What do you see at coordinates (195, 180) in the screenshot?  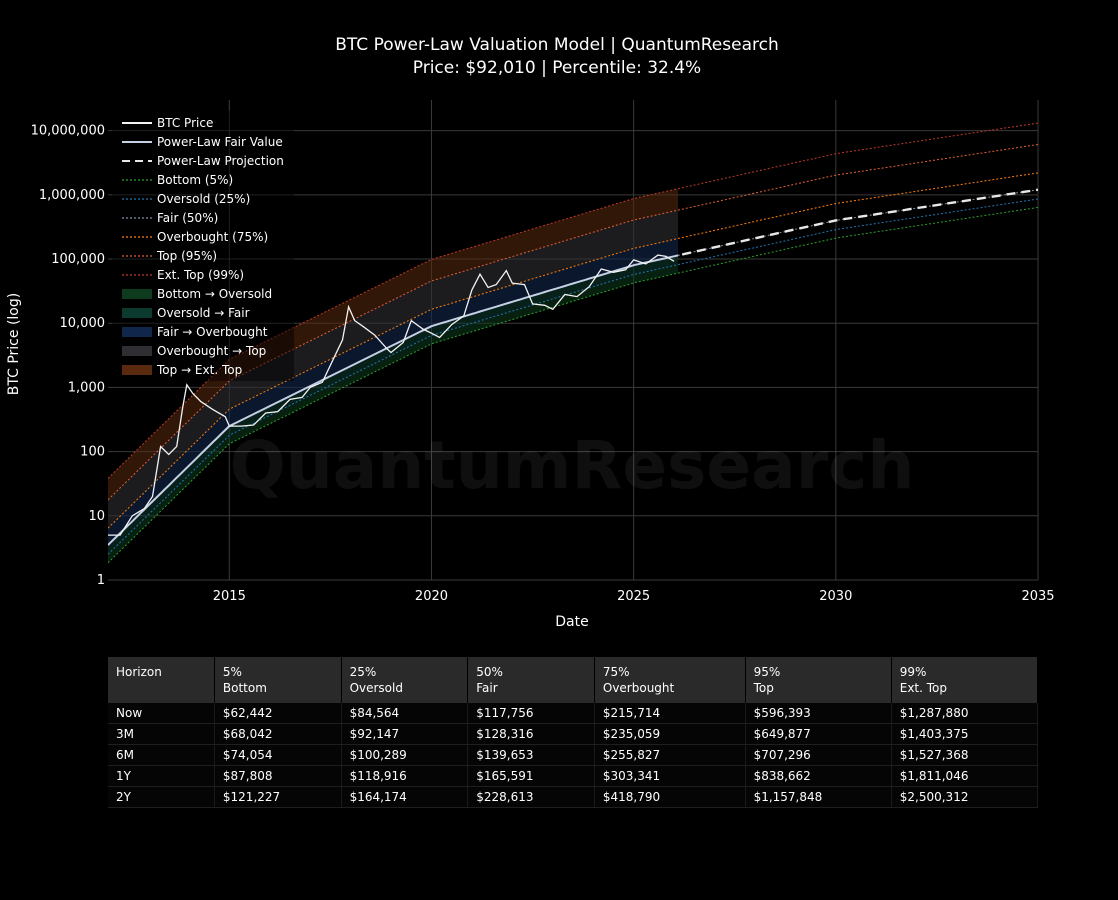 I see `legend-label: Bottom (5%)` at bounding box center [195, 180].